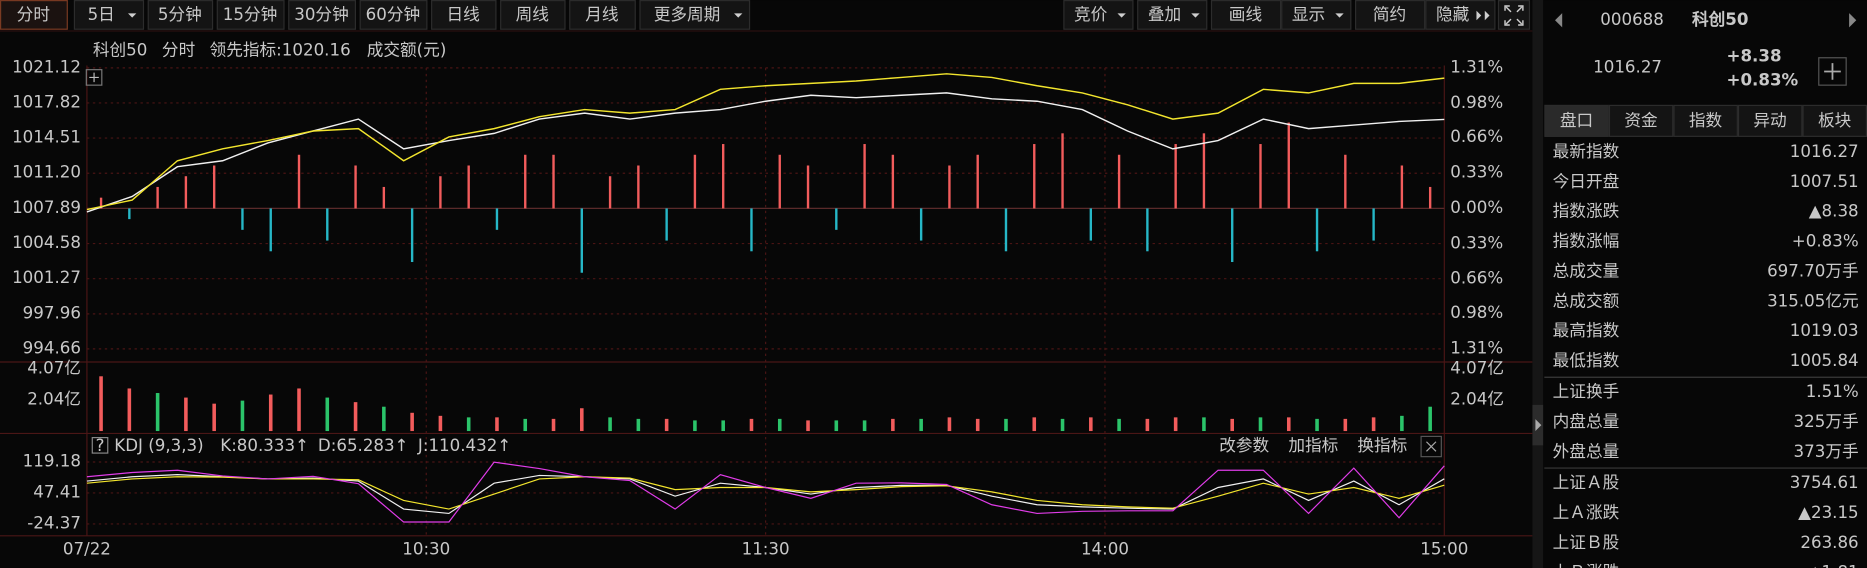 This screenshot has height=568, width=1867. Describe the element at coordinates (1244, 445) in the screenshot. I see `kdj-action: 改参数` at that location.